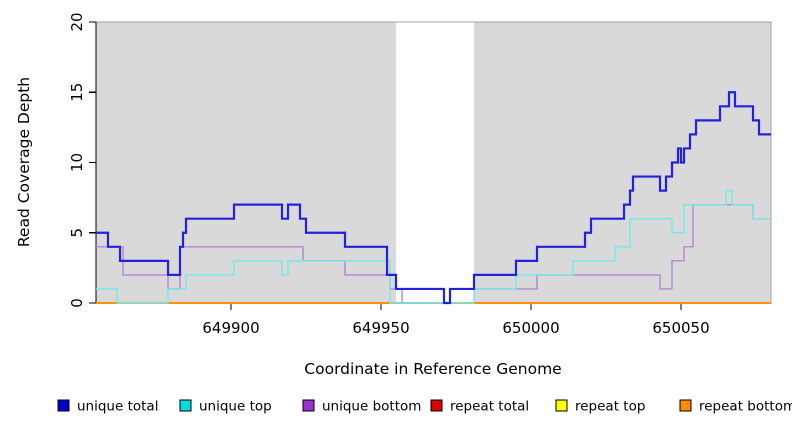 This screenshot has height=432, width=792. I want to click on x-tick-label: 649950, so click(380, 328).